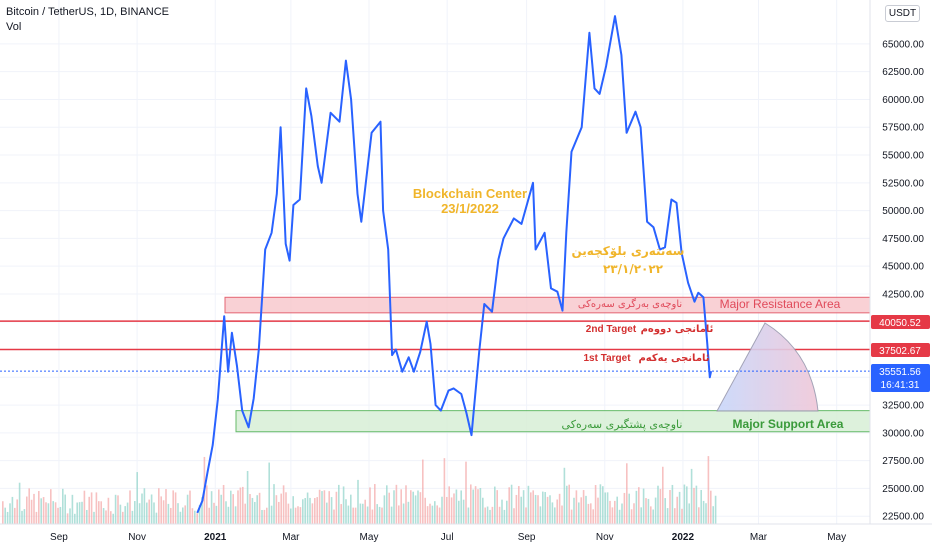 Image resolution: width=932 pixels, height=550 pixels. Describe the element at coordinates (903, 267) in the screenshot. I see `y-tick-label: 45000.00` at that location.